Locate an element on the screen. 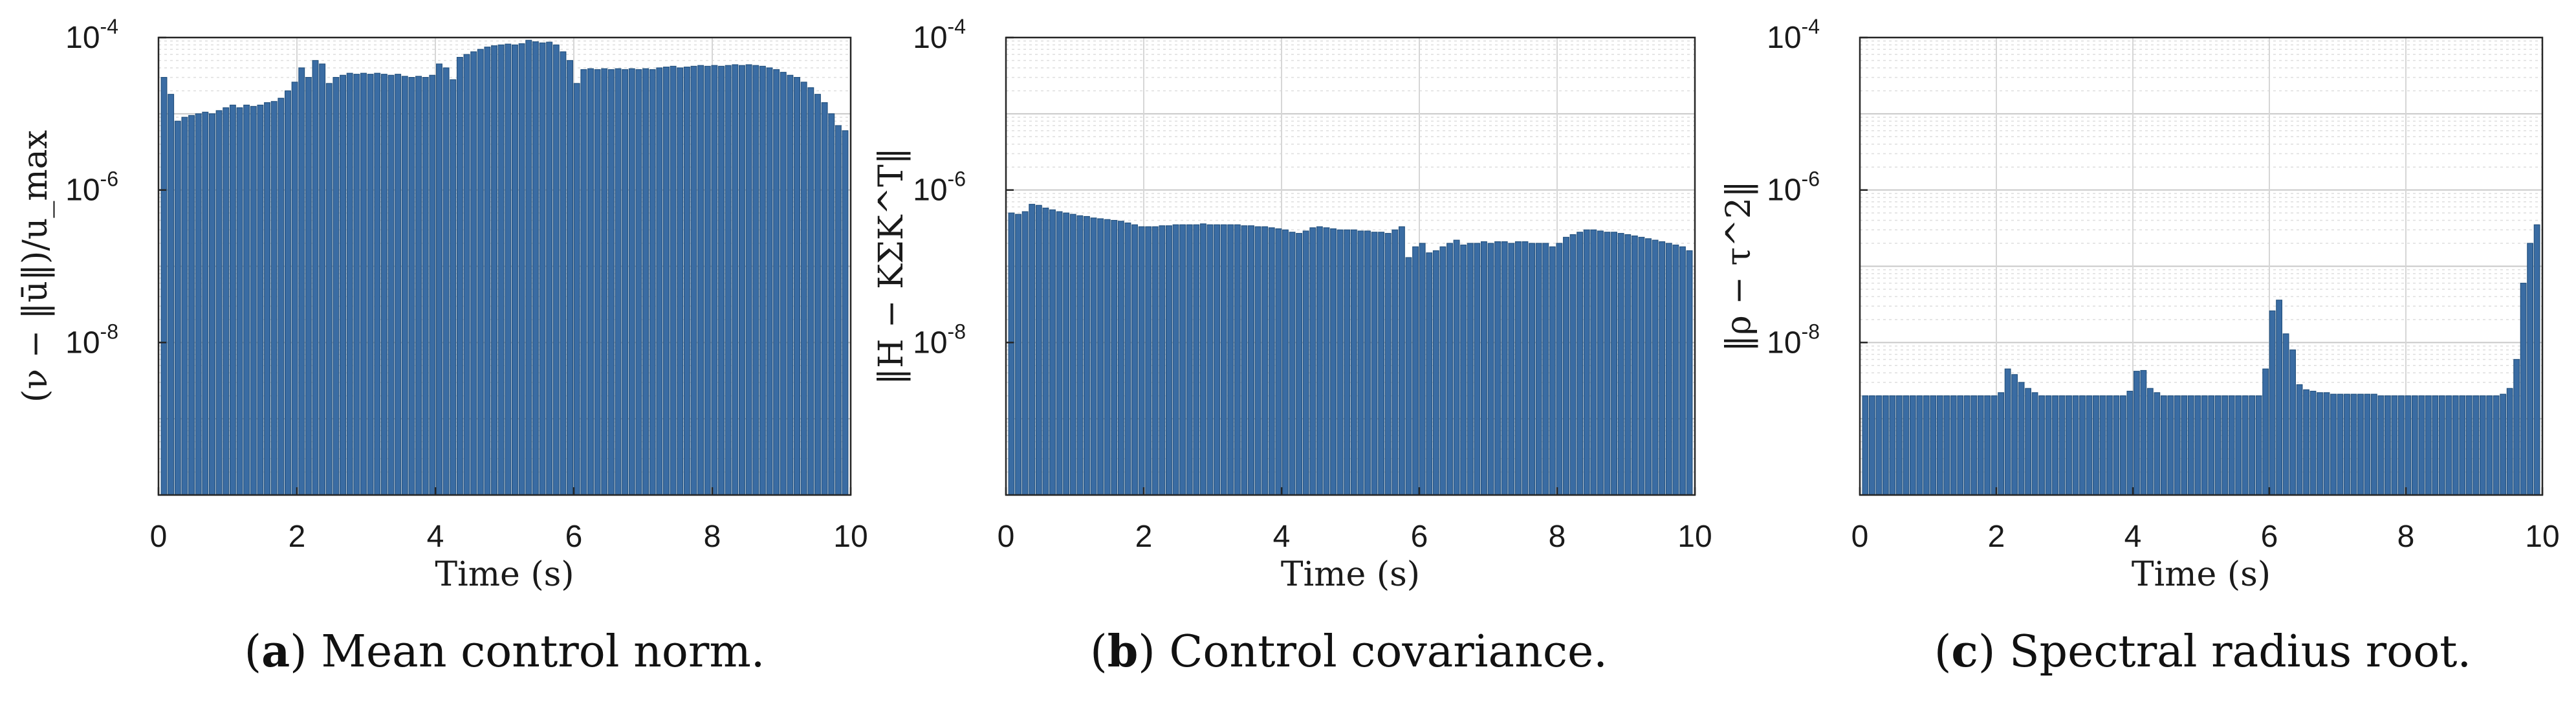 The height and width of the screenshot is (704, 2576). x-tick-label: 8 is located at coordinates (712, 537).